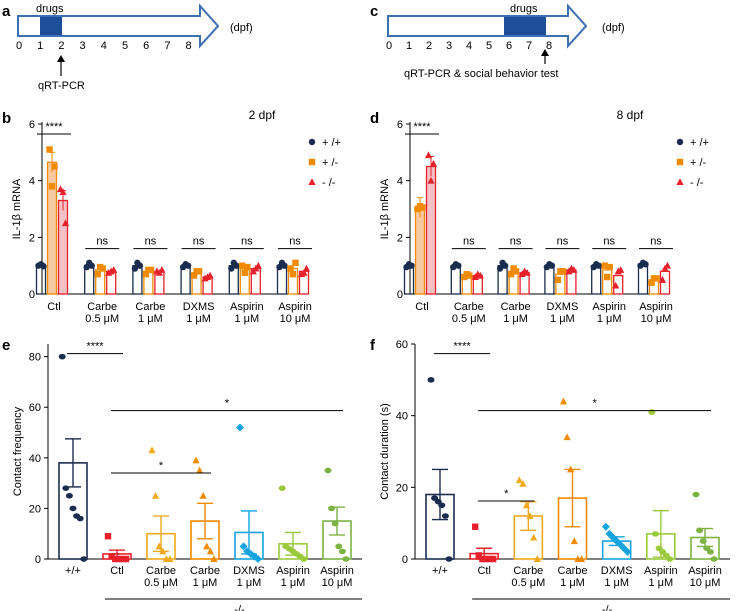 This screenshot has width=748, height=611. I want to click on y-axis-label: Contact frequency, so click(18, 451).